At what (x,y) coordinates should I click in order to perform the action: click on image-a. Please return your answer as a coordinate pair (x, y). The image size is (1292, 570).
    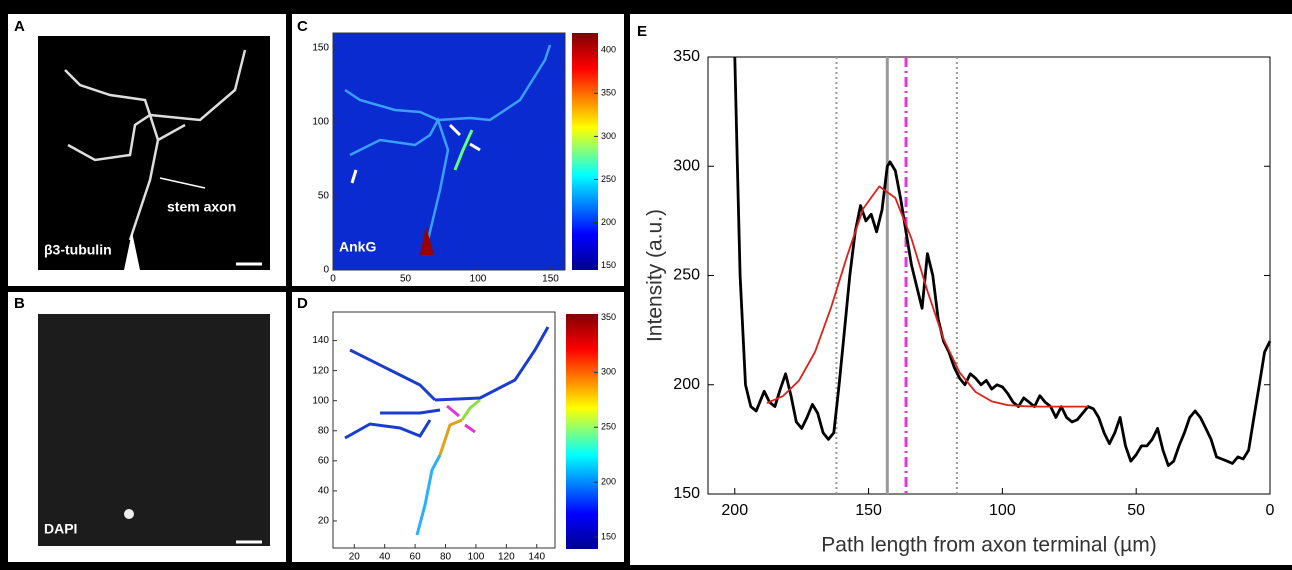
    Looking at the image, I should click on (154, 153).